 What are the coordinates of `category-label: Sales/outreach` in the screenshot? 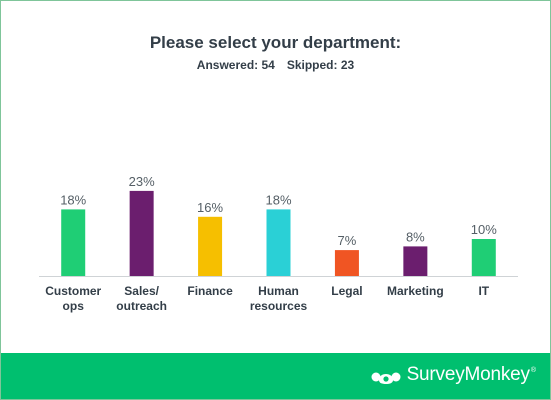 It's located at (141, 298).